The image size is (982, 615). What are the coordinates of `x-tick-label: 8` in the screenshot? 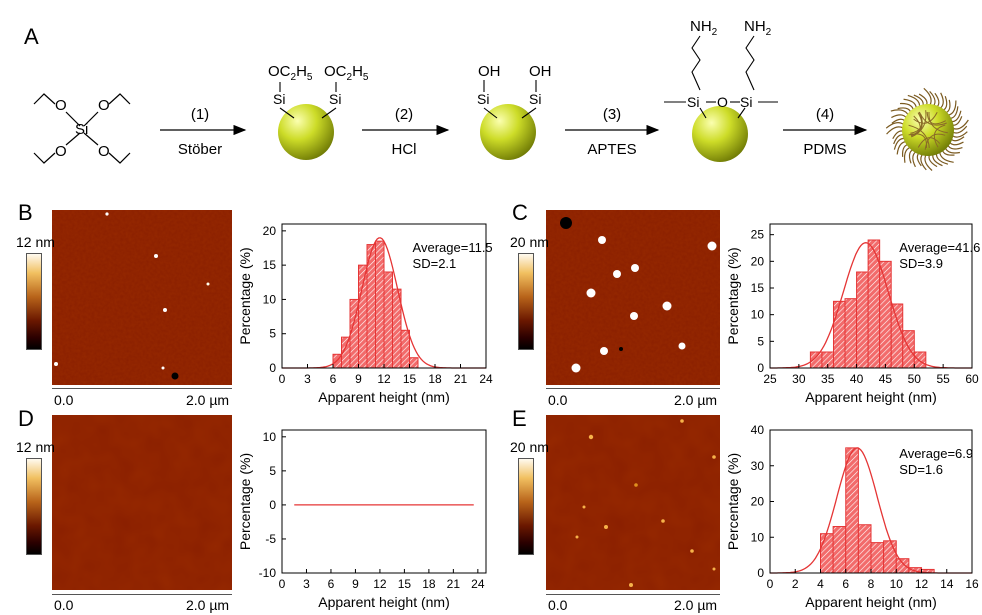 It's located at (871, 584).